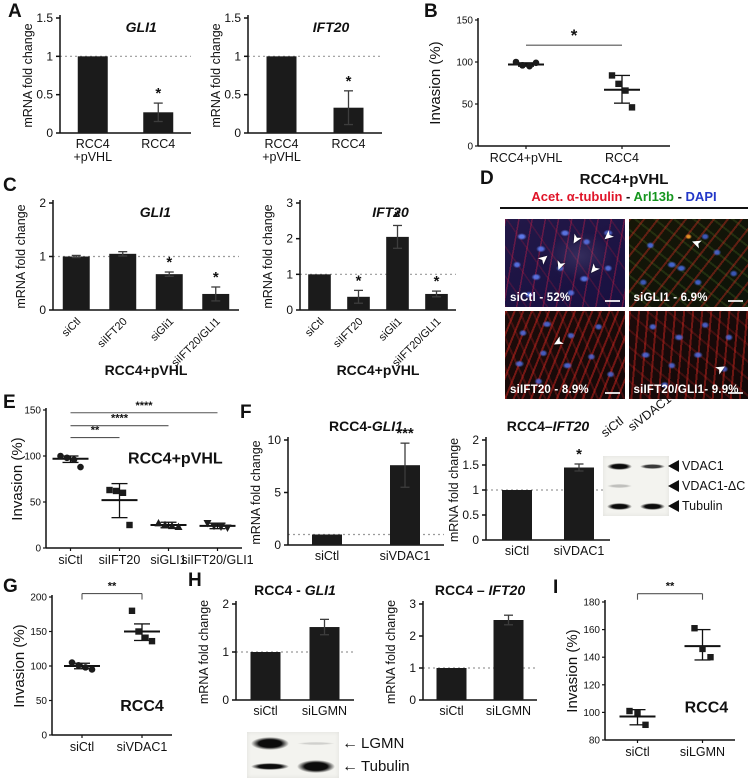 This screenshot has height=781, width=748. I want to click on panel-label-c: C, so click(10, 185).